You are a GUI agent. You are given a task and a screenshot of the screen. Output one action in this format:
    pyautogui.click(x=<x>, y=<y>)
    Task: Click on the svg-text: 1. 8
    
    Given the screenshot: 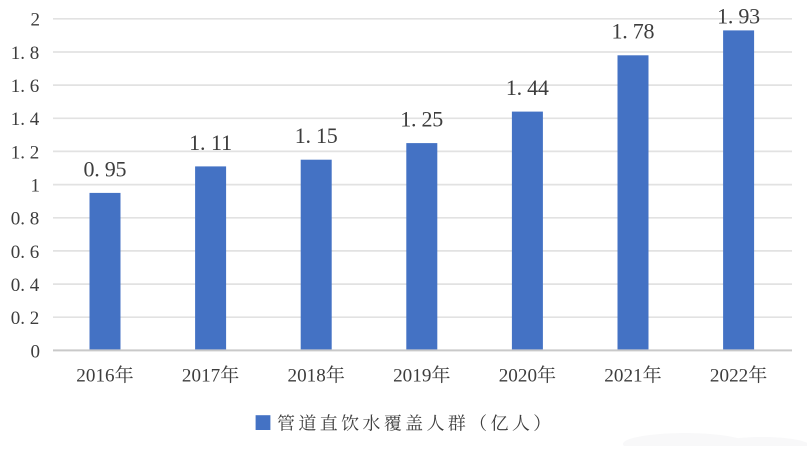 What is the action you would take?
    pyautogui.click(x=25, y=53)
    